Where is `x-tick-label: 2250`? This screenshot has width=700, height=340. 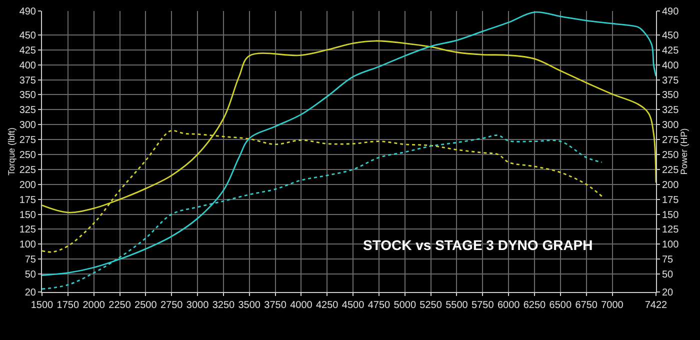
x-tick-label: 2250 is located at coordinates (120, 305).